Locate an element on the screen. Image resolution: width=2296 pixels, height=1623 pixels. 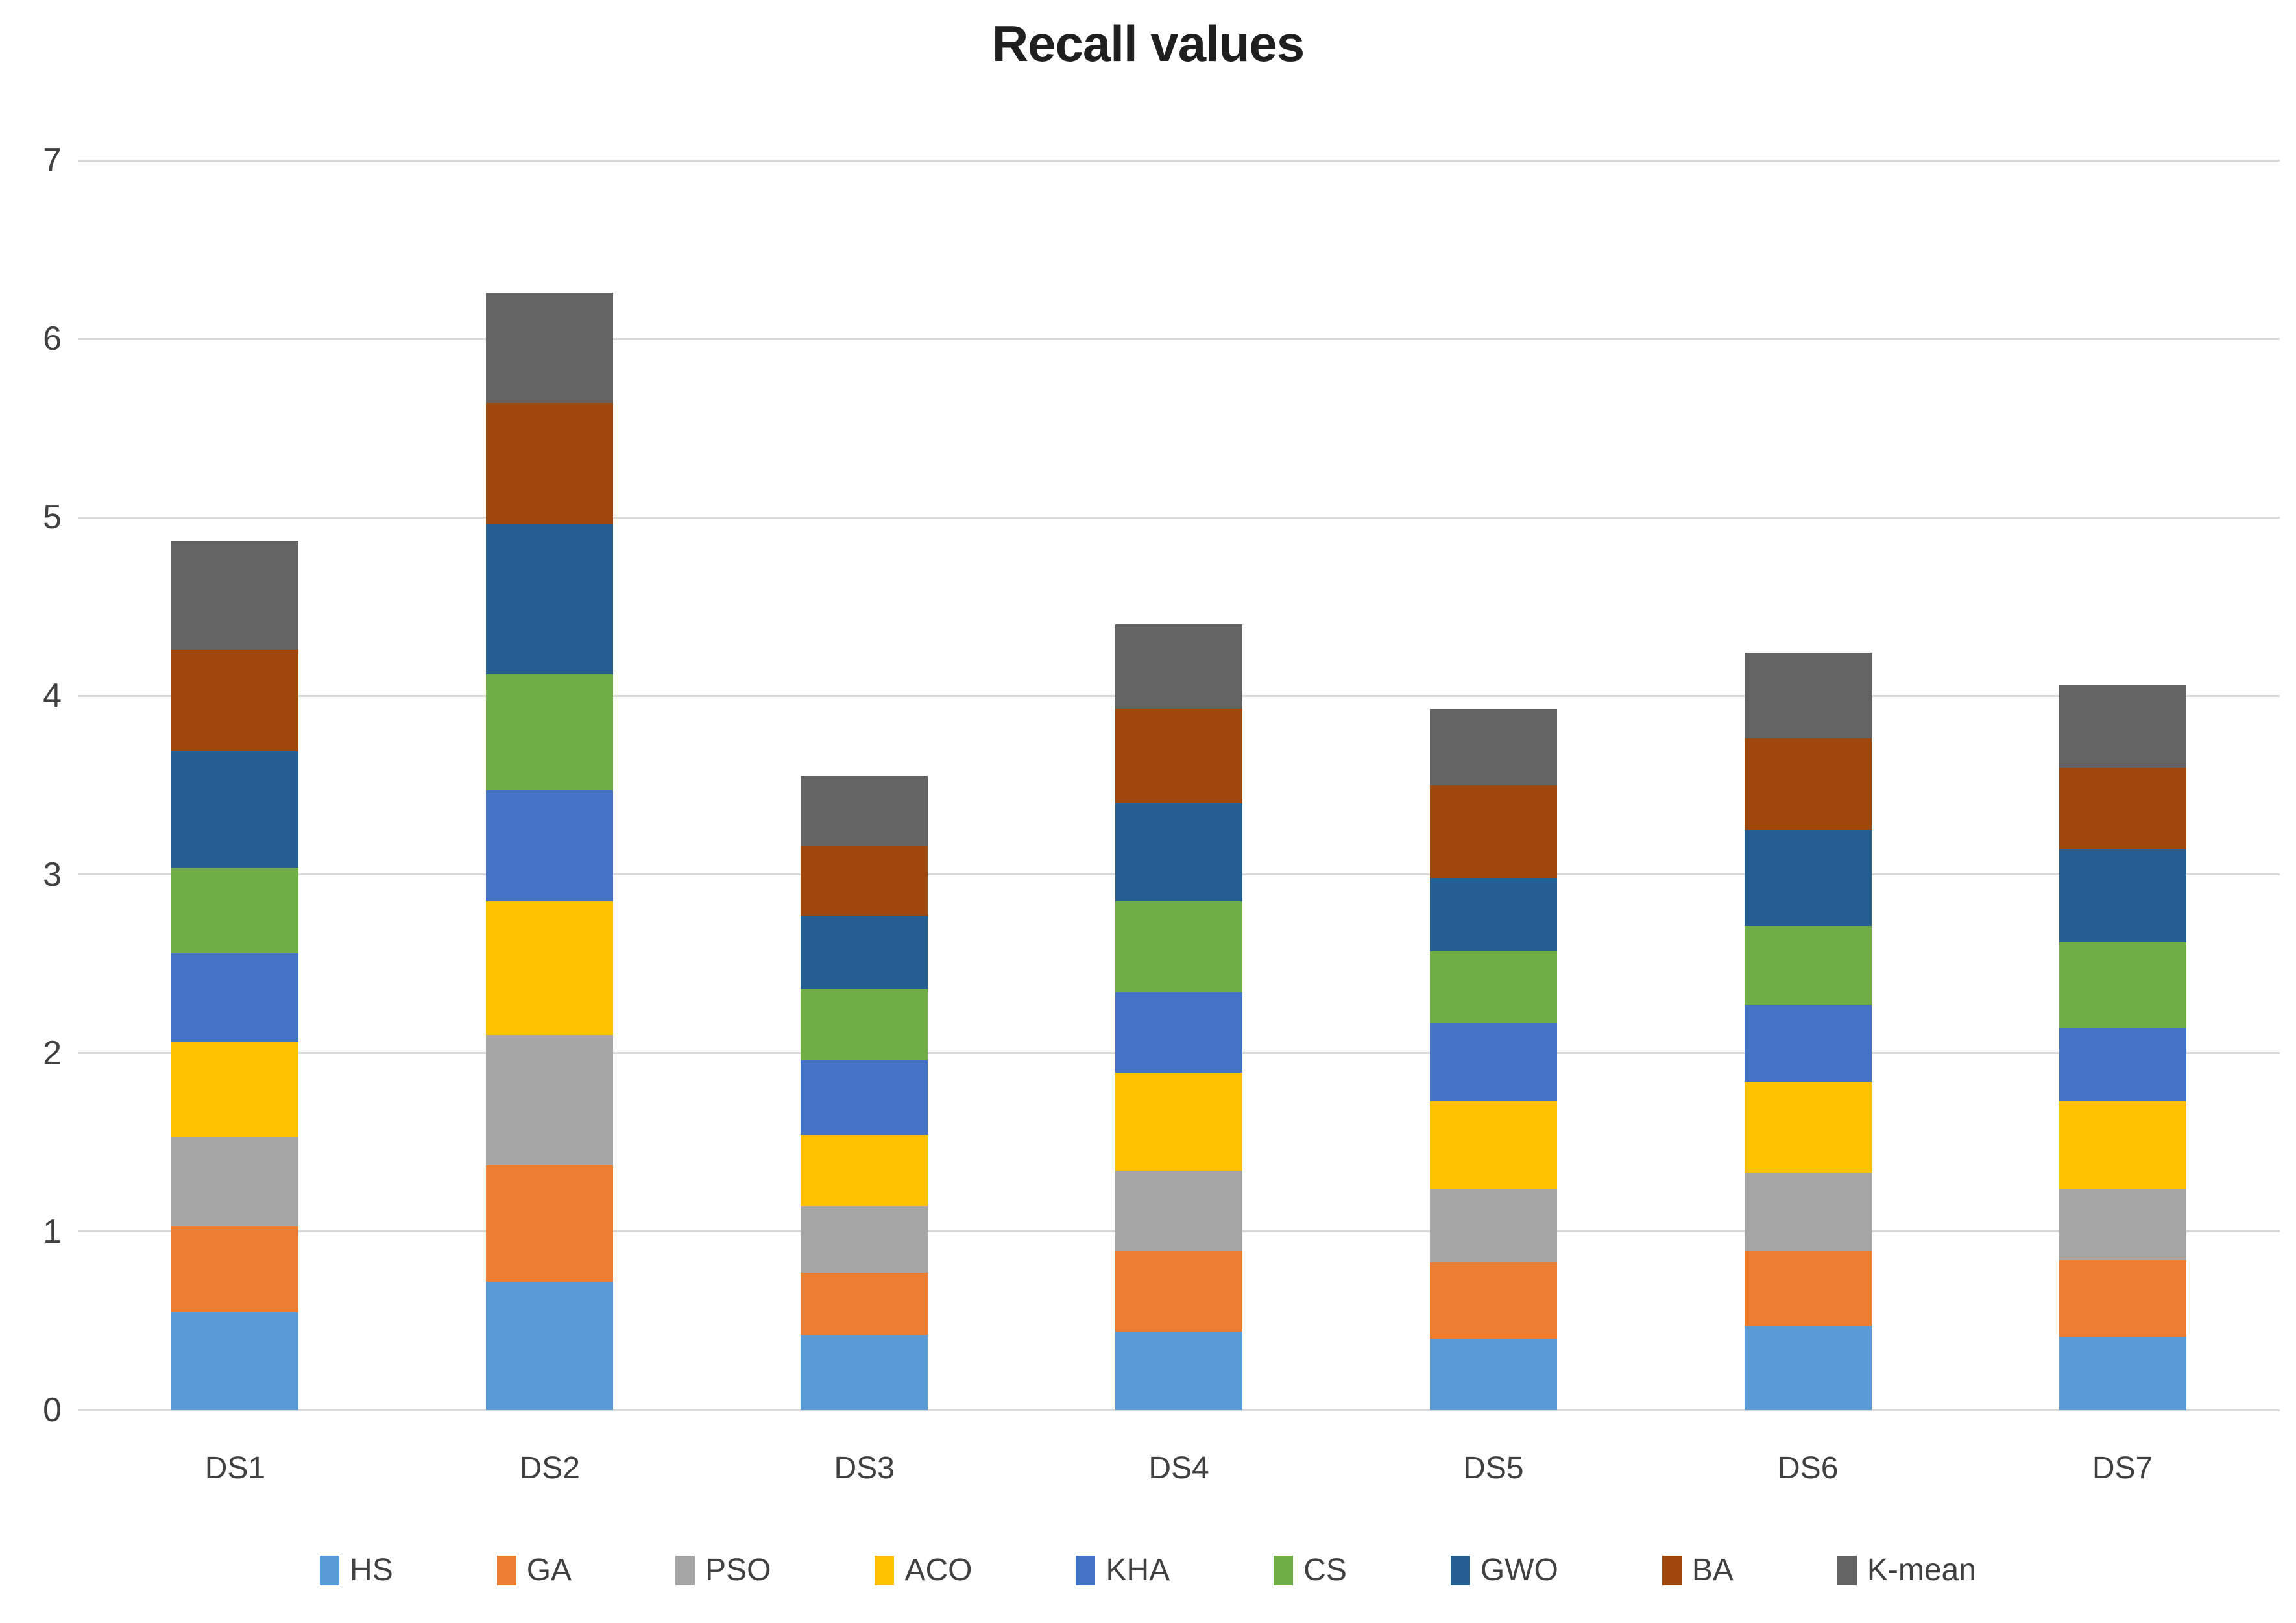
chart-title: Recall values is located at coordinates (1148, 43).